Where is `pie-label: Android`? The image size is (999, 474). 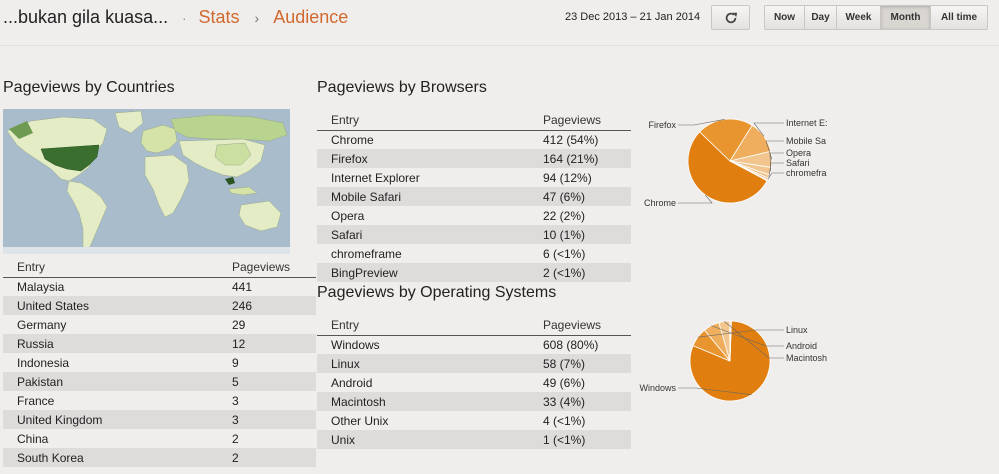 pie-label: Android is located at coordinates (801, 346).